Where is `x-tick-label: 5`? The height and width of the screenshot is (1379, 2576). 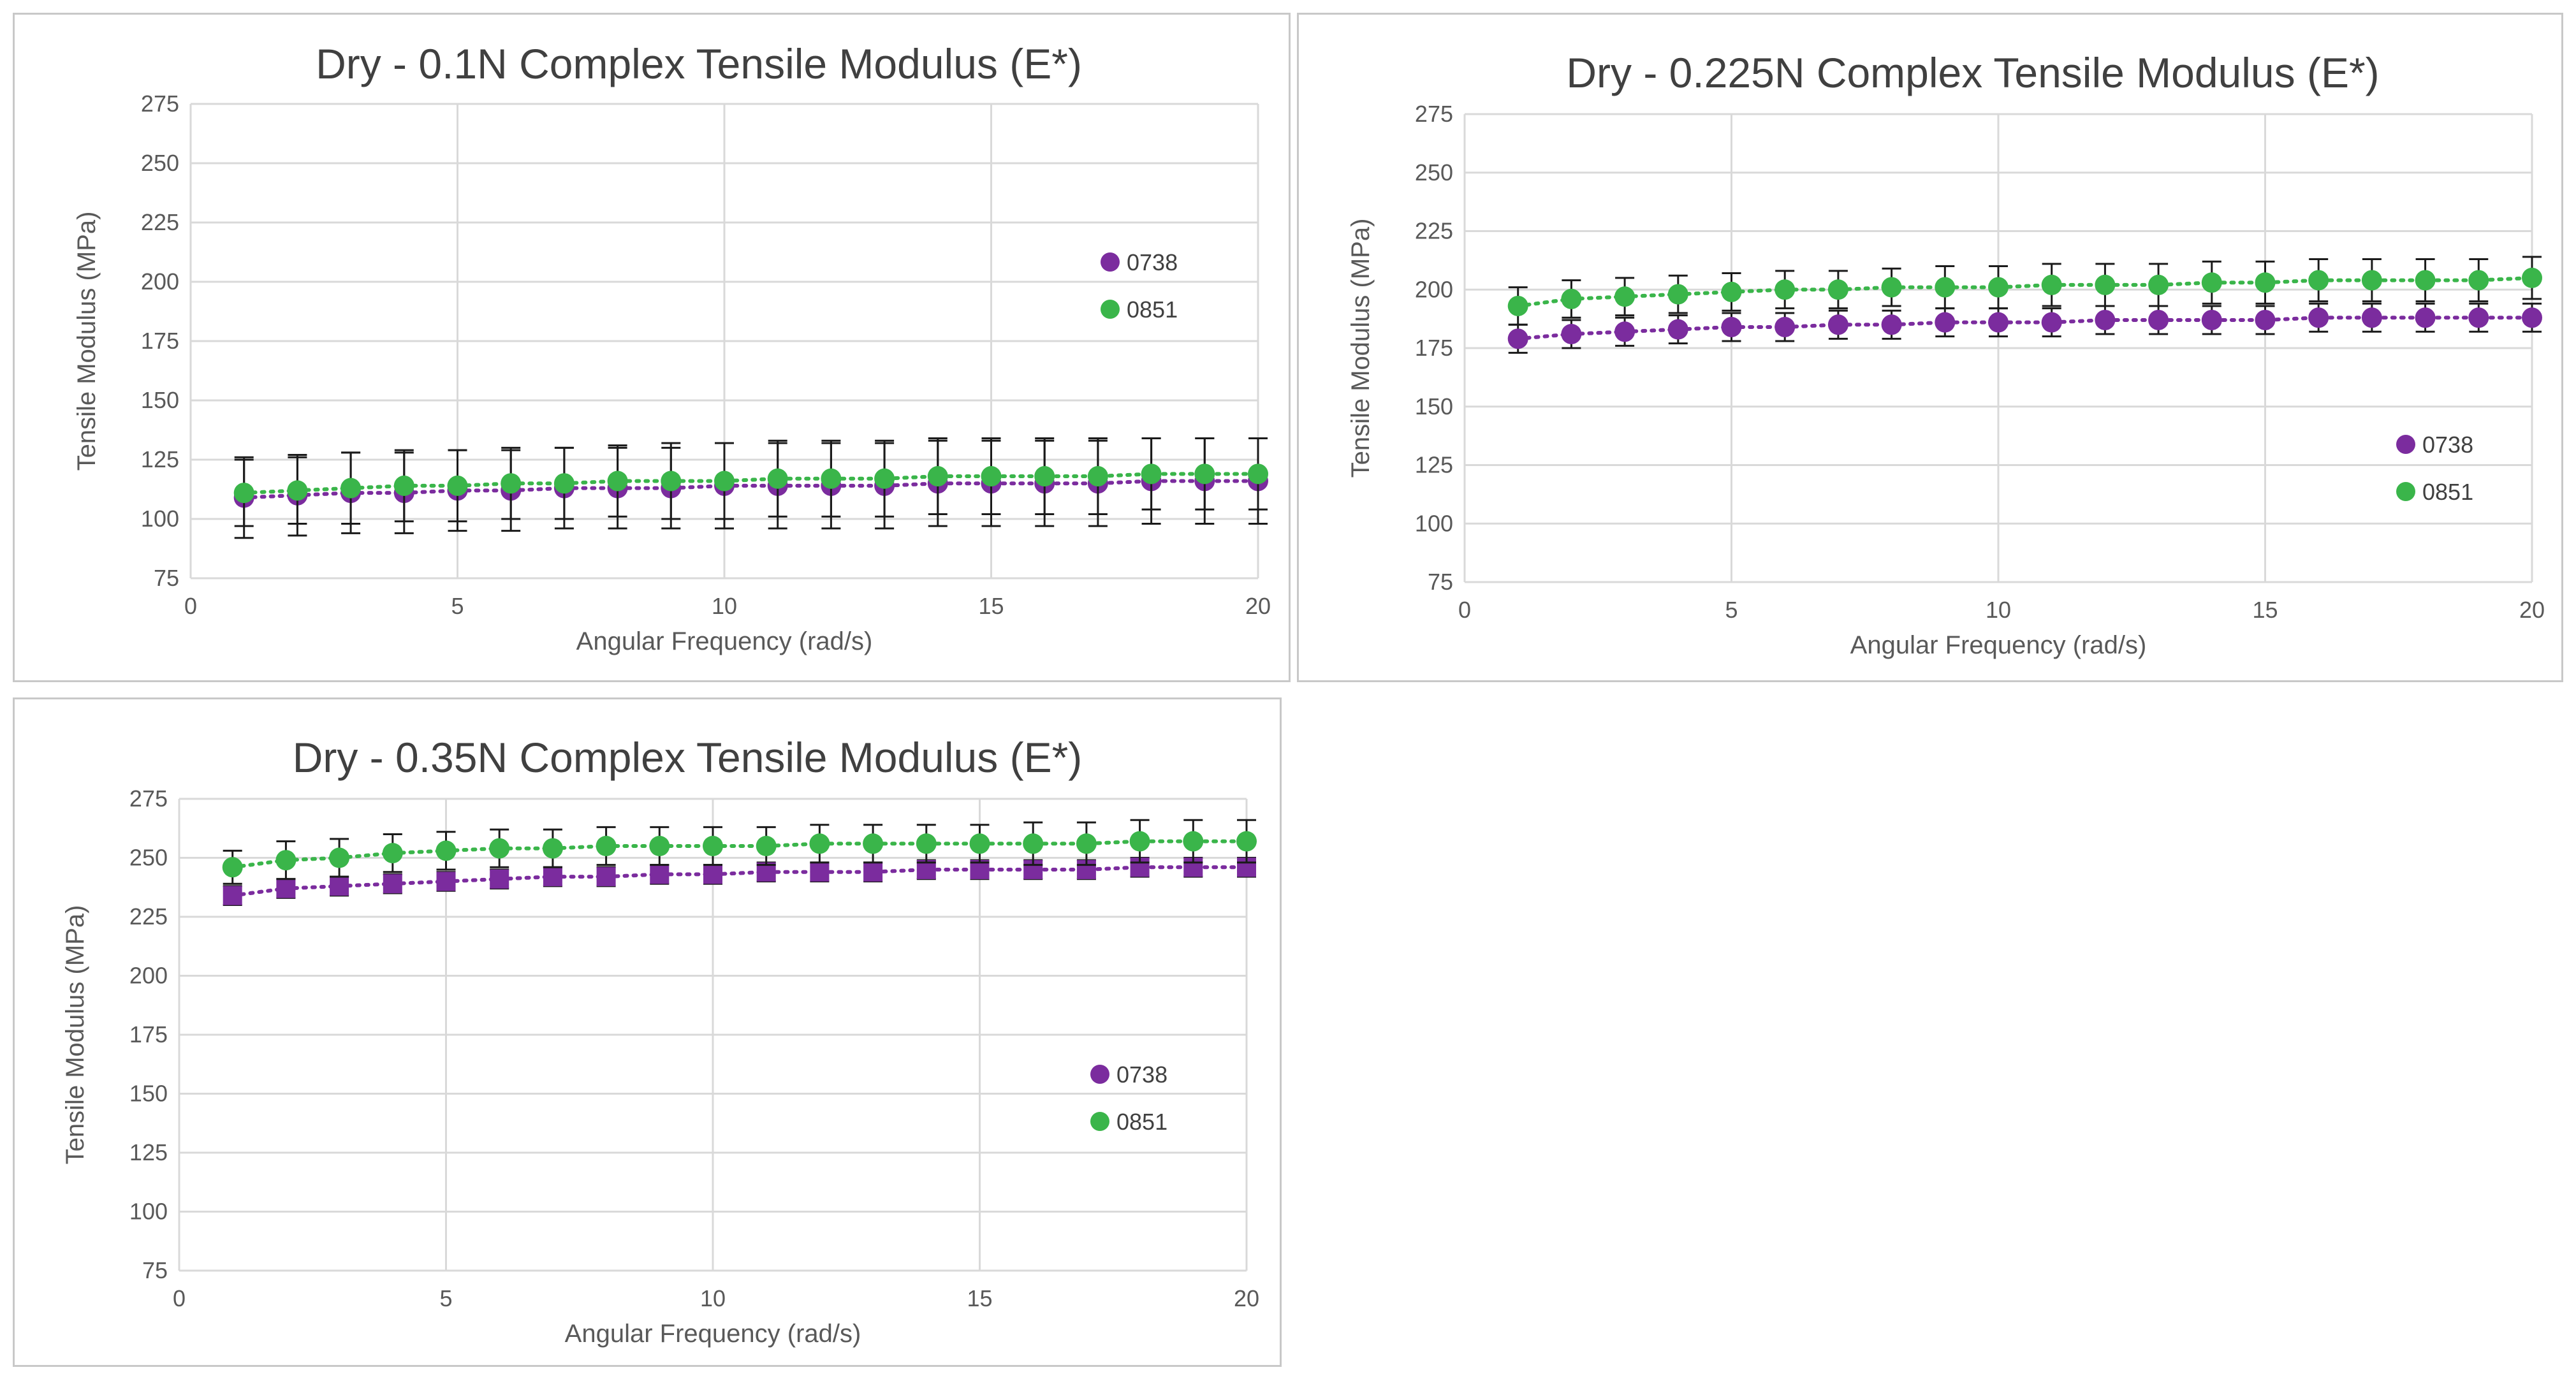 x-tick-label: 5 is located at coordinates (457, 606).